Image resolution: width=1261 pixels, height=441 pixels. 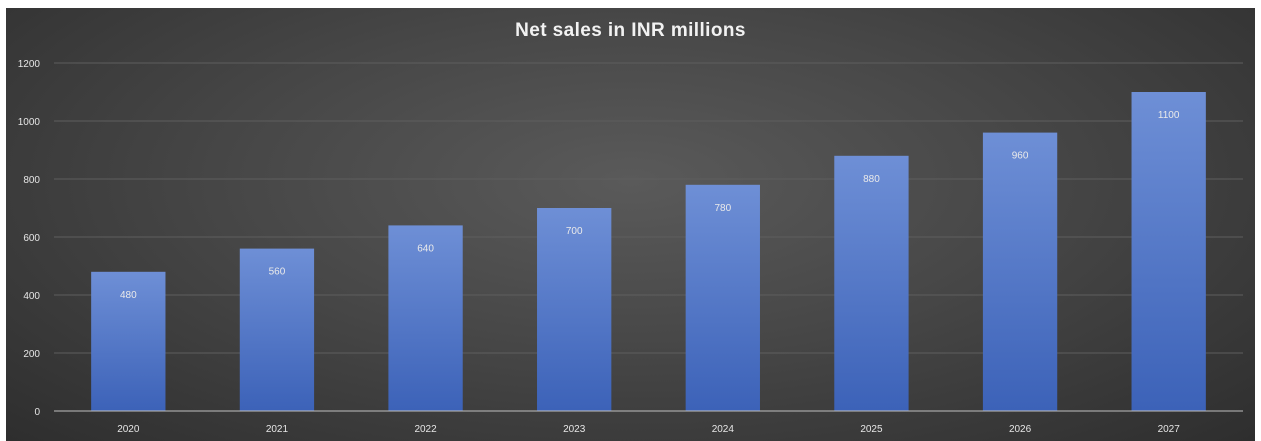 What do you see at coordinates (871, 179) in the screenshot?
I see `data-label: 880` at bounding box center [871, 179].